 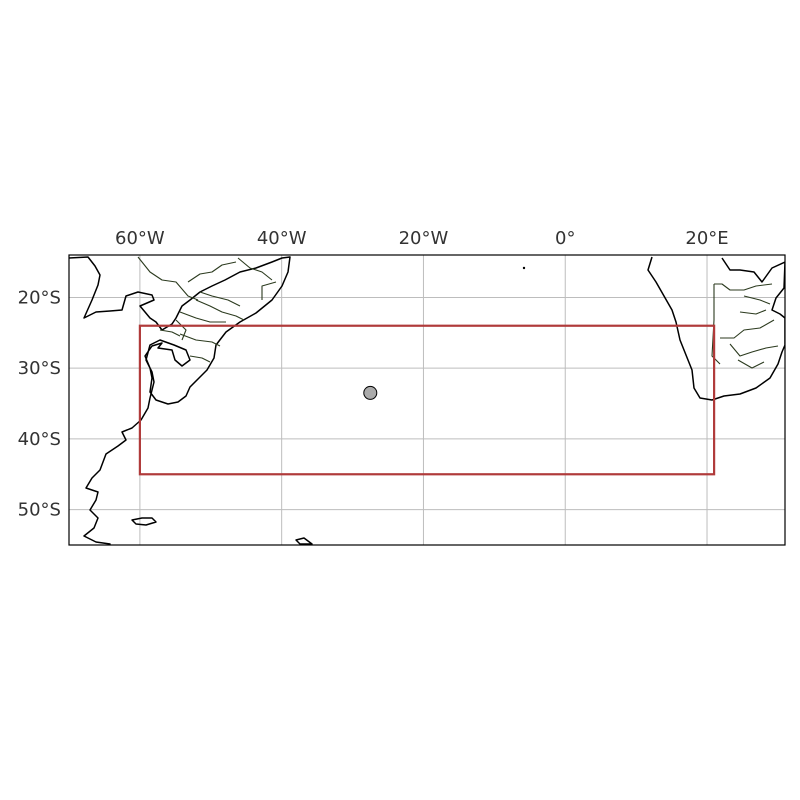 What do you see at coordinates (180, 400) in the screenshot?
I see `south-america-coastline` at bounding box center [180, 400].